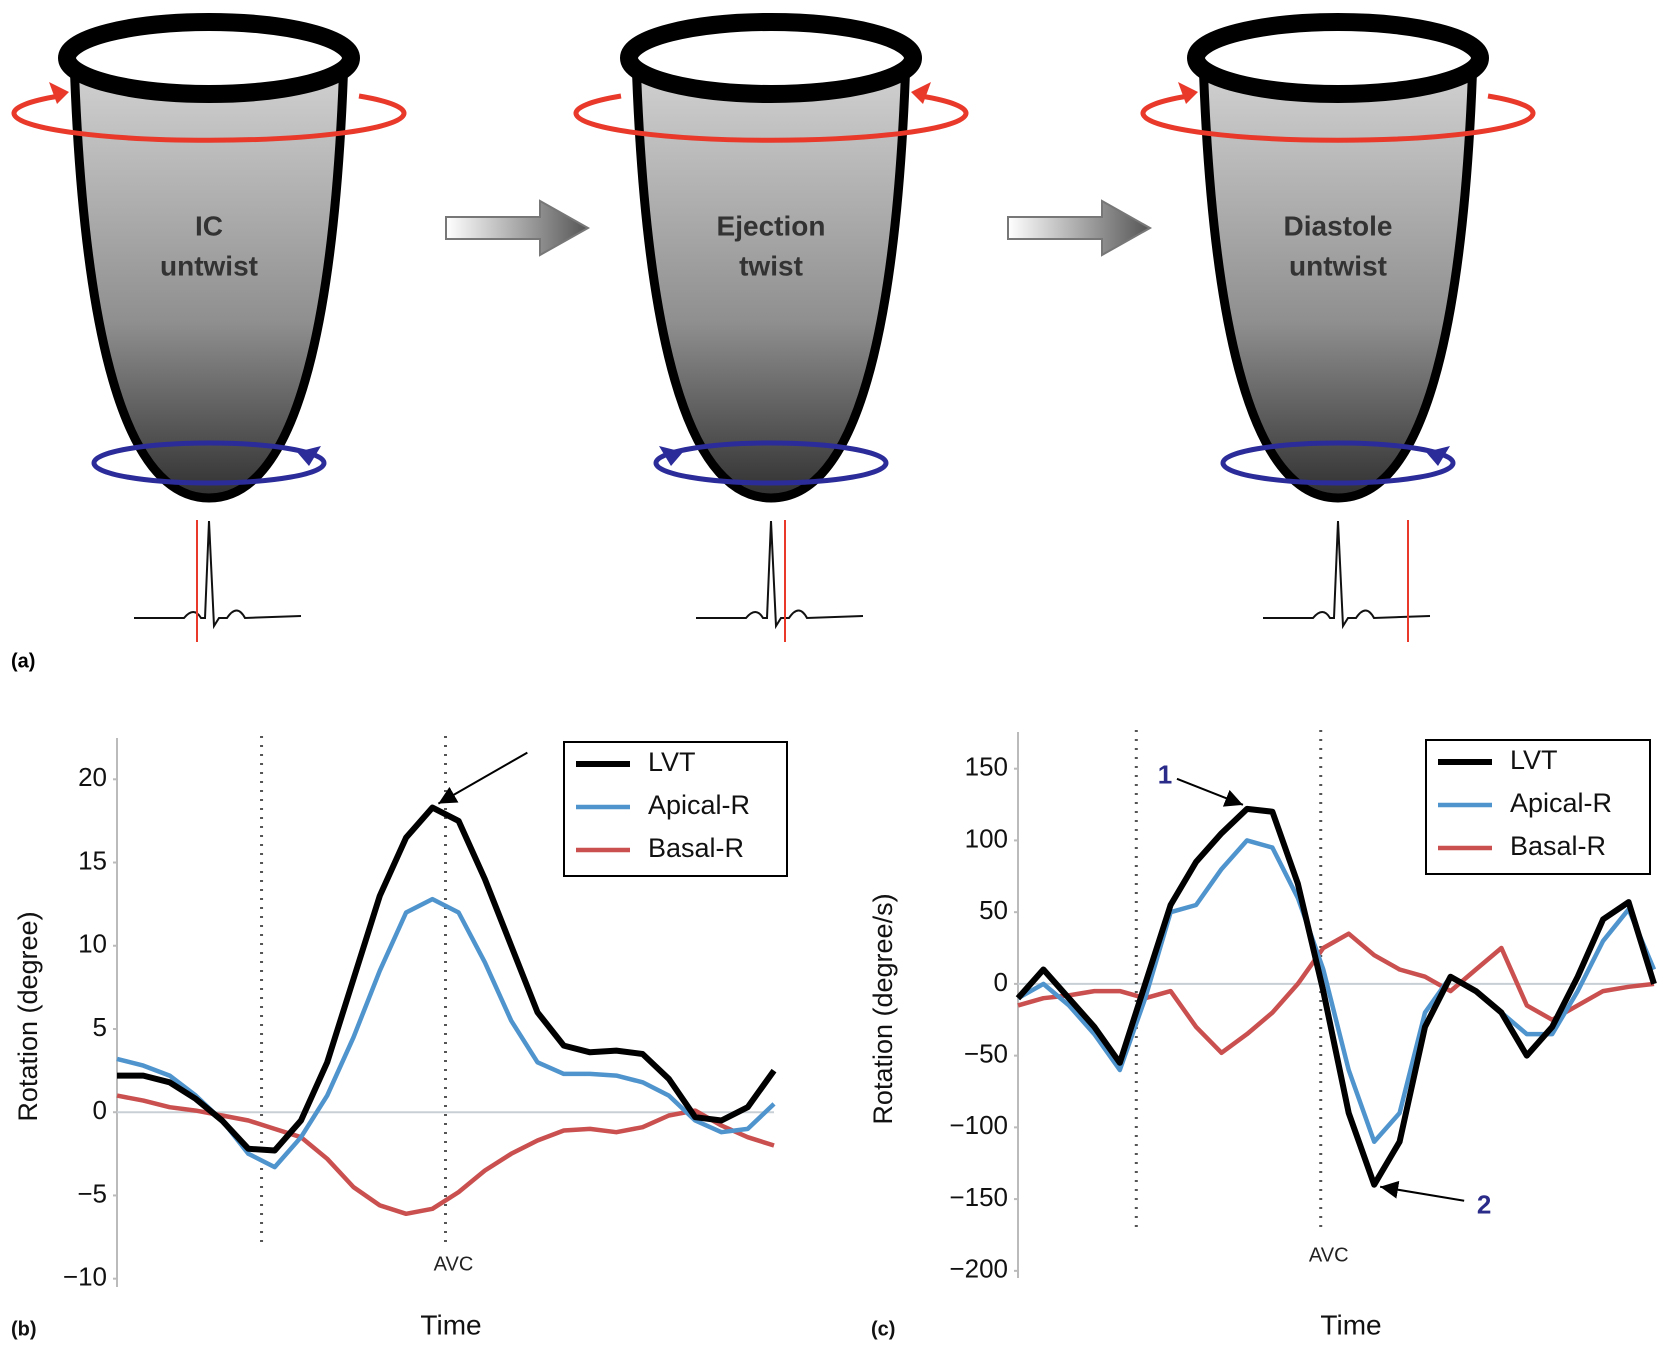 The height and width of the screenshot is (1346, 1663). What do you see at coordinates (978, 1269) in the screenshot?
I see `y-tick-label: −200` at bounding box center [978, 1269].